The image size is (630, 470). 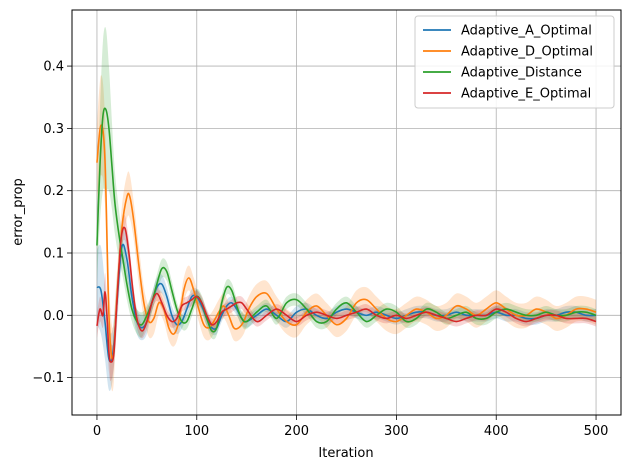 I want to click on legend-label: Adaptive_Distance, so click(x=521, y=73).